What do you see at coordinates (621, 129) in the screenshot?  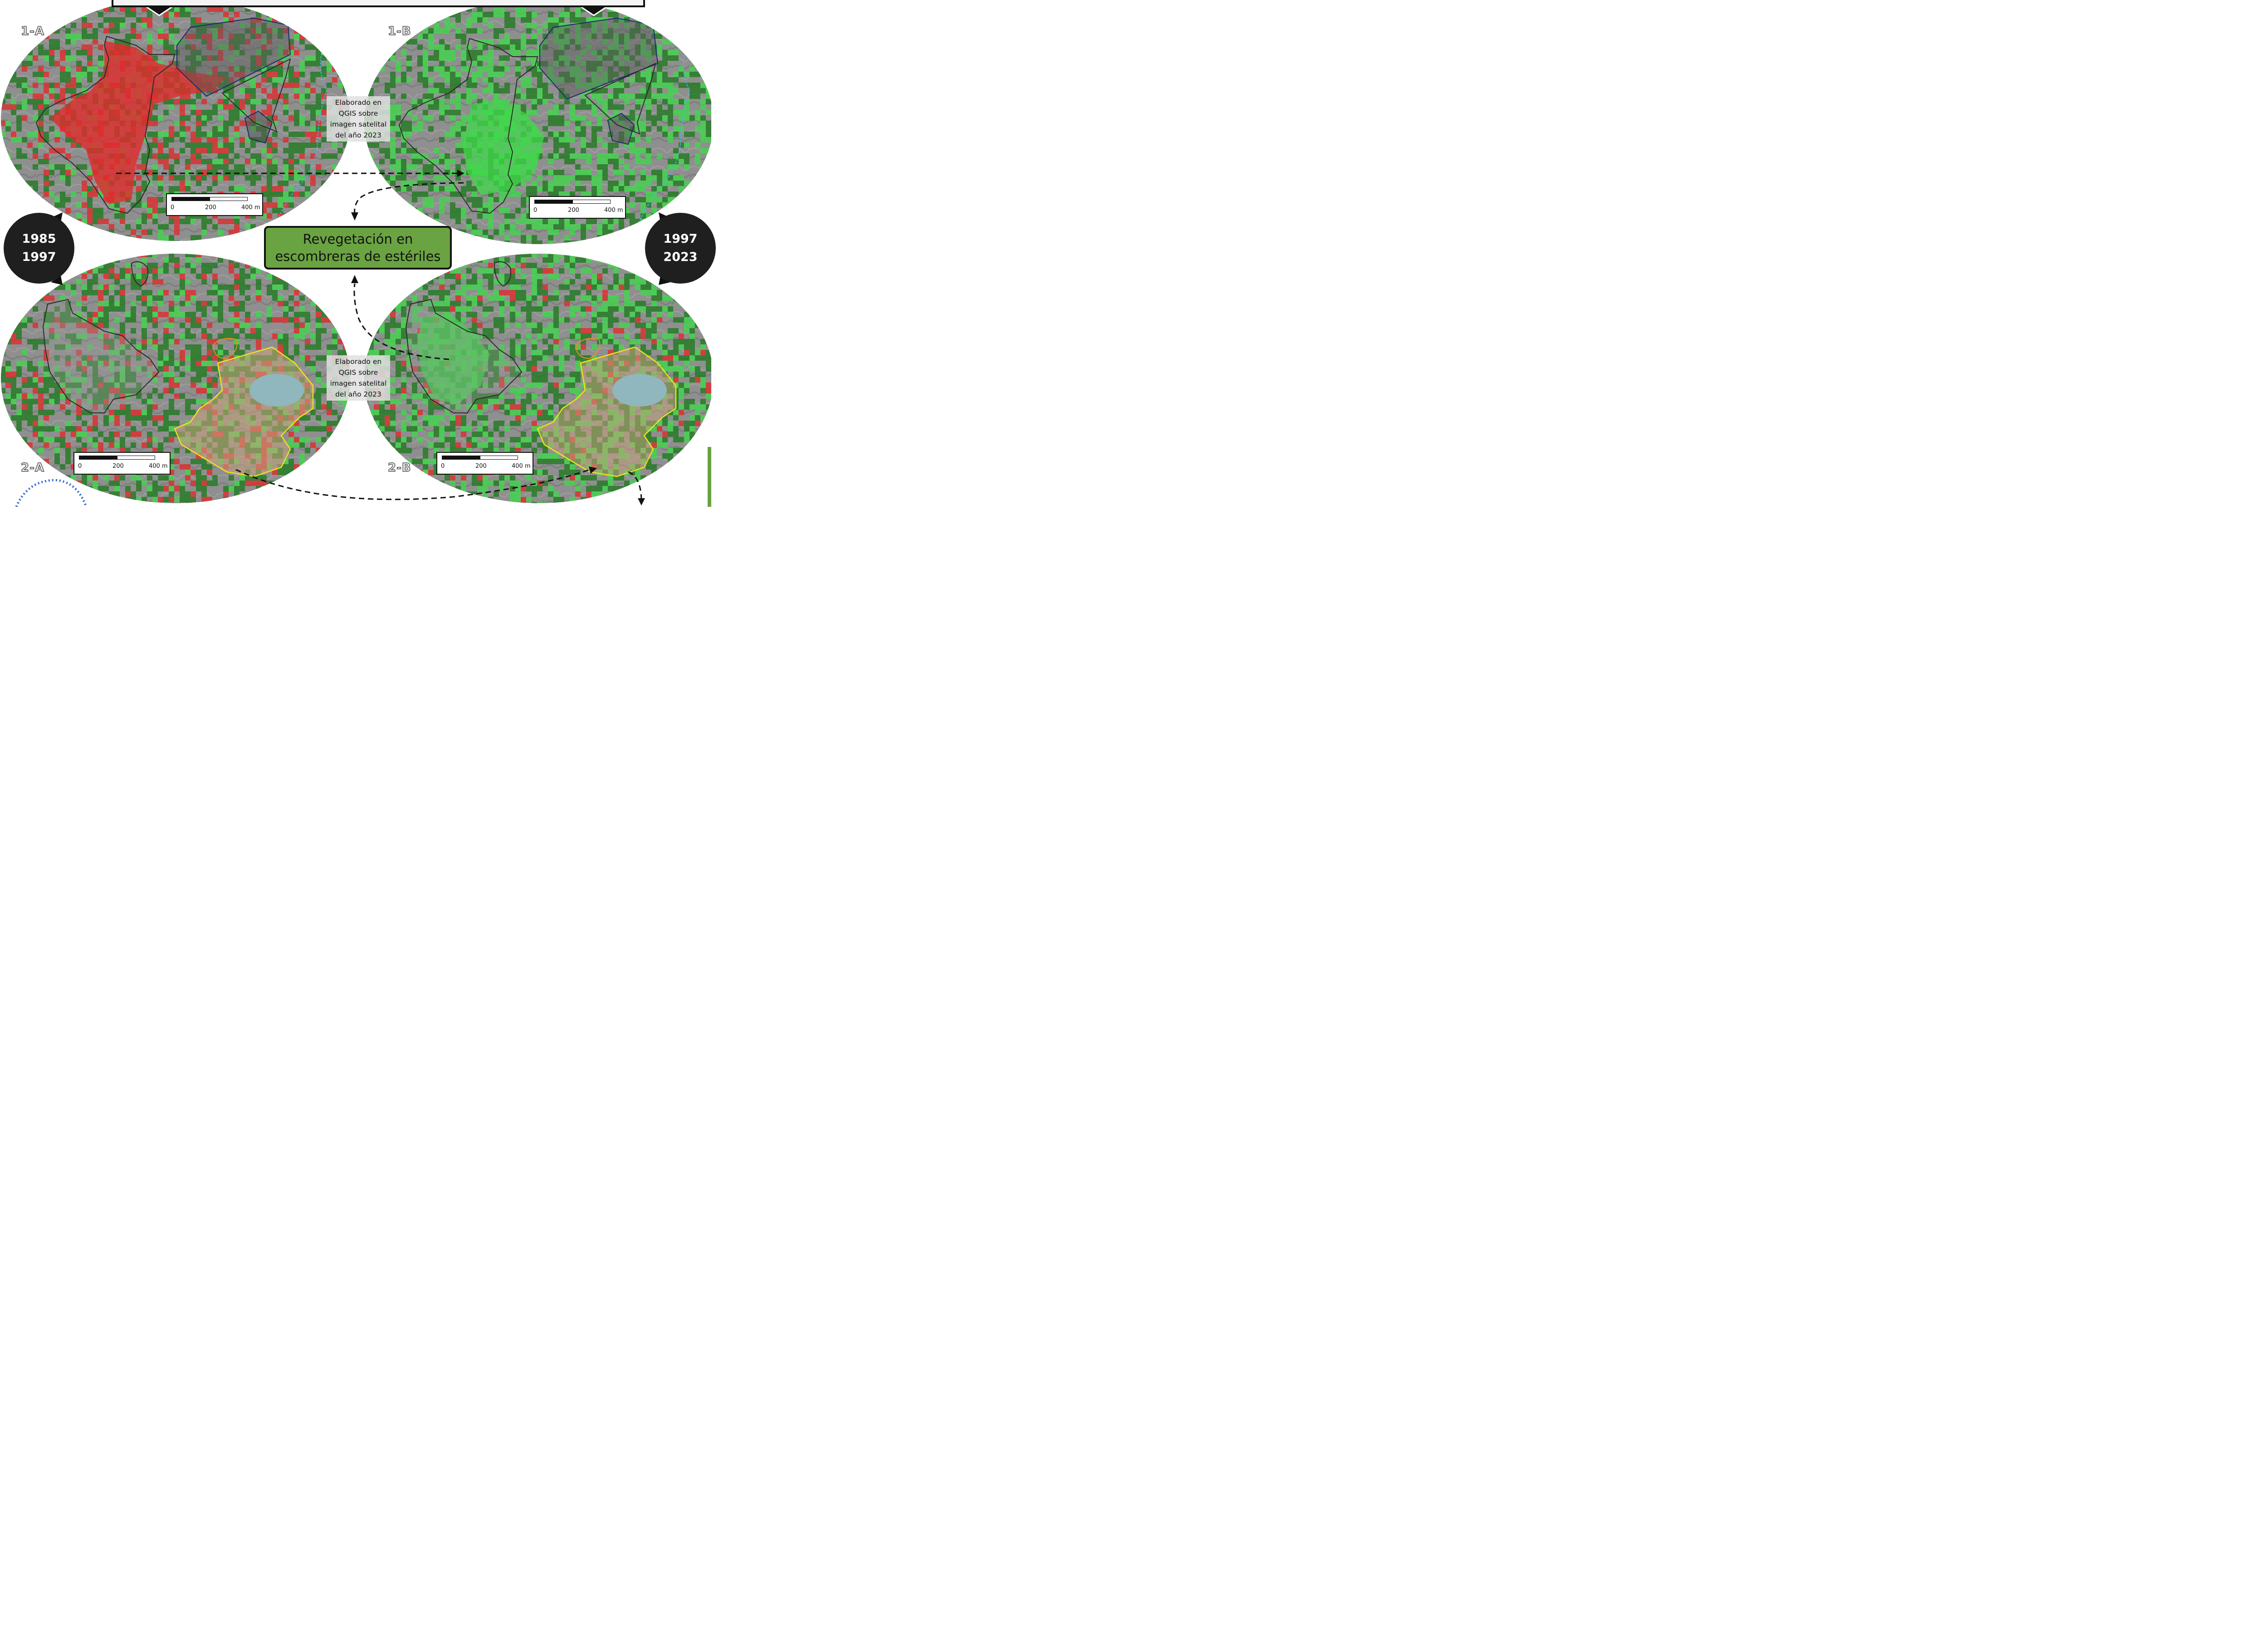 I see `pond-boundary` at bounding box center [621, 129].